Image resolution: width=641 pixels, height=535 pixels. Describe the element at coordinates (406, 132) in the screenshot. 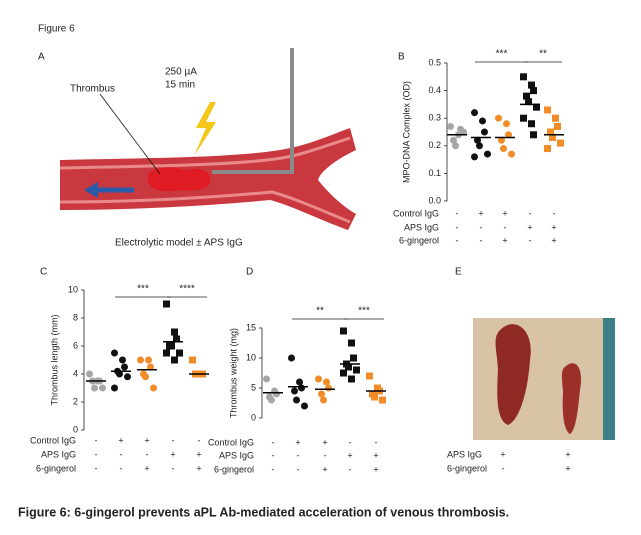

I see `y-axis-label: MPO-DNA Complex (OD)` at that location.